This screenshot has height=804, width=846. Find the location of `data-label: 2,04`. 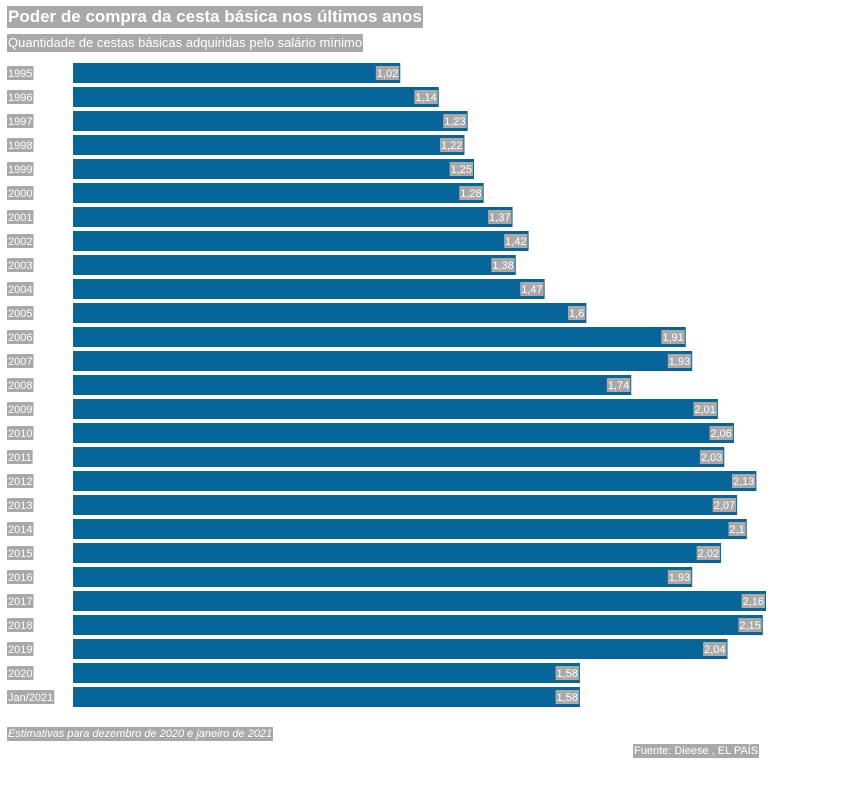

data-label: 2,04 is located at coordinates (714, 650).